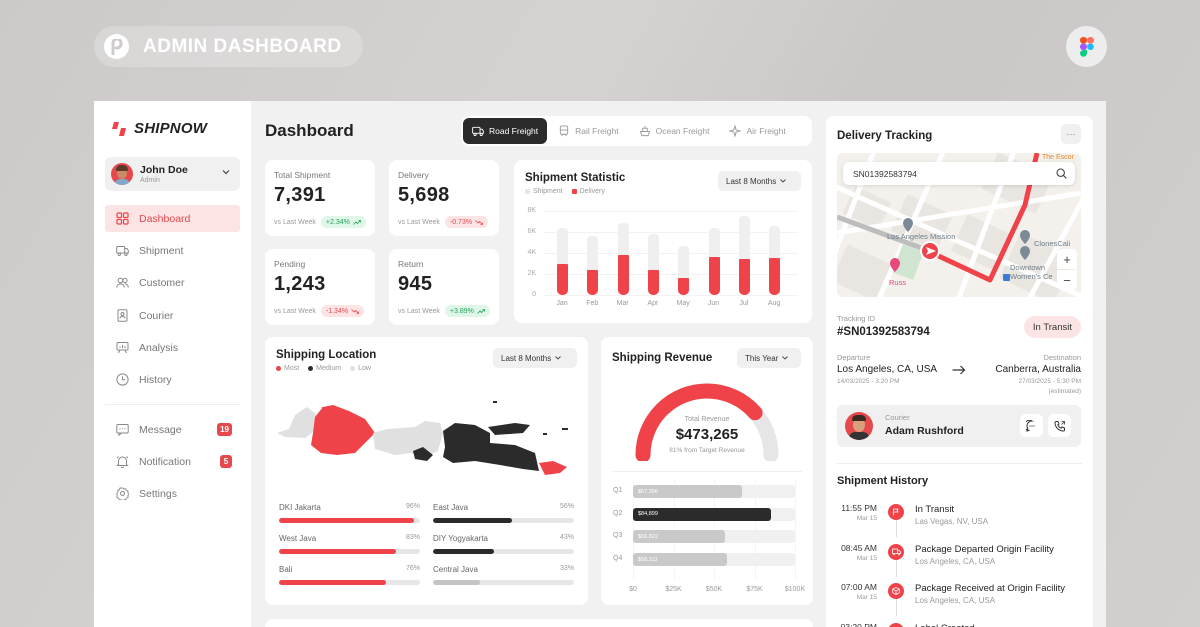 This screenshot has height=627, width=1200. Describe the element at coordinates (714, 491) in the screenshot. I see `quarter-bar: $67,396` at that location.